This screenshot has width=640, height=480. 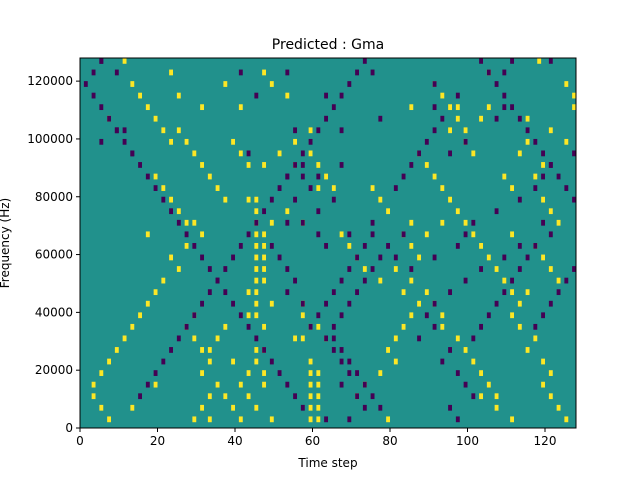 What do you see at coordinates (54, 197) in the screenshot?
I see `y-tick-label: 80000` at bounding box center [54, 197].